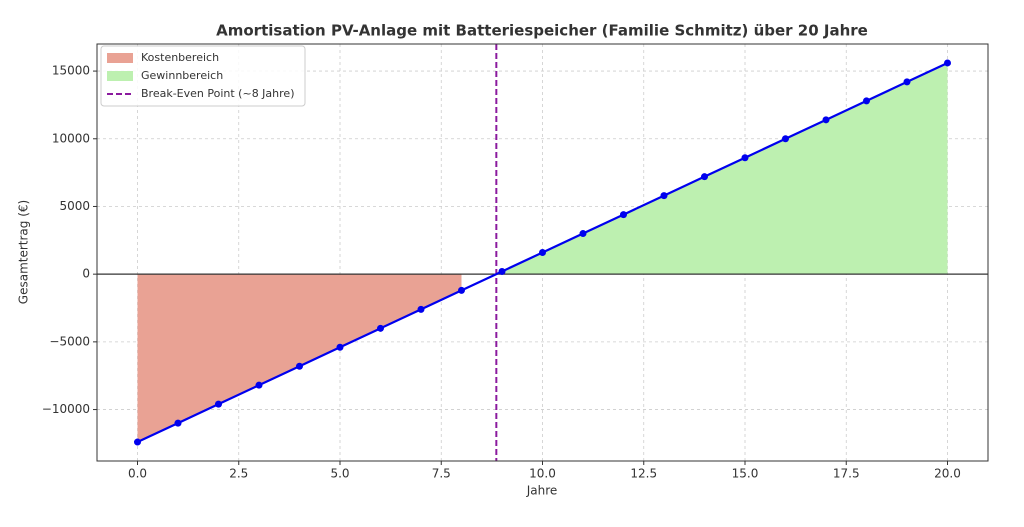 The width and height of the screenshot is (1024, 527). I want to click on legend-label: Kostenbereich, so click(180, 57).